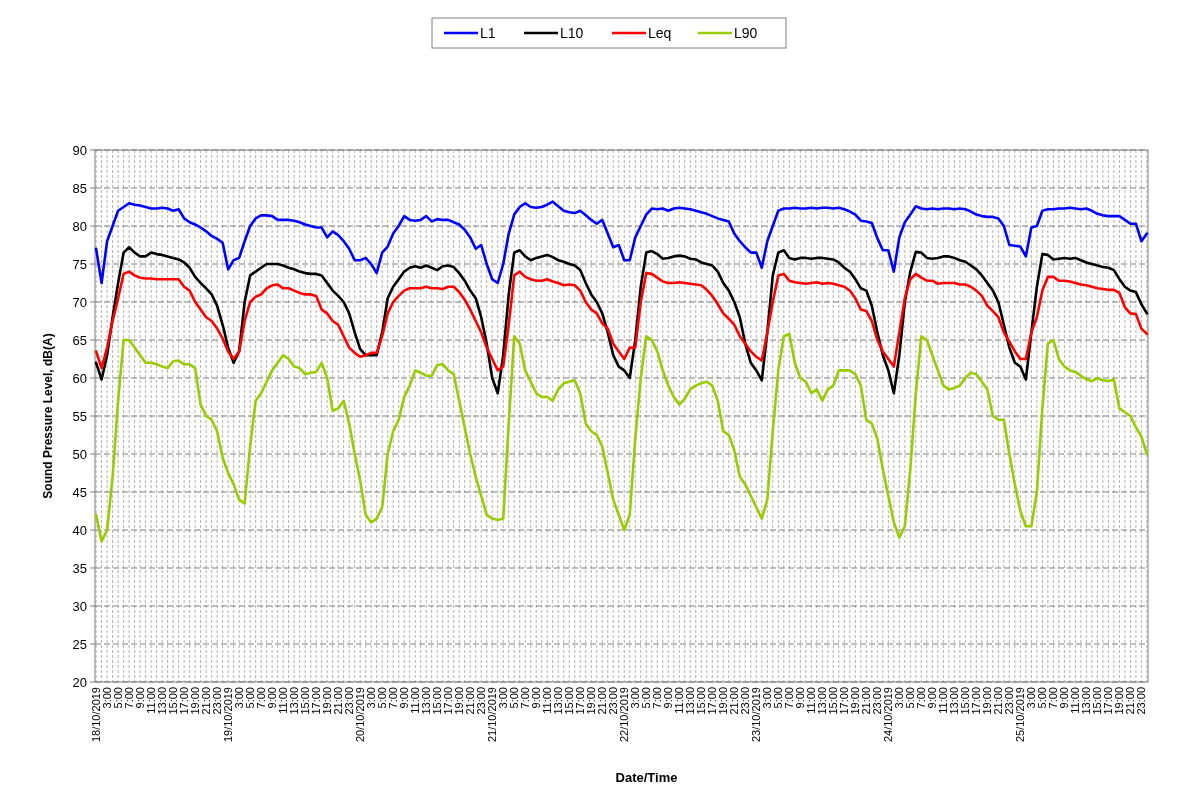 Image resolution: width=1202 pixels, height=789 pixels. What do you see at coordinates (79, 264) in the screenshot?
I see `y-tick-label: 75` at bounding box center [79, 264].